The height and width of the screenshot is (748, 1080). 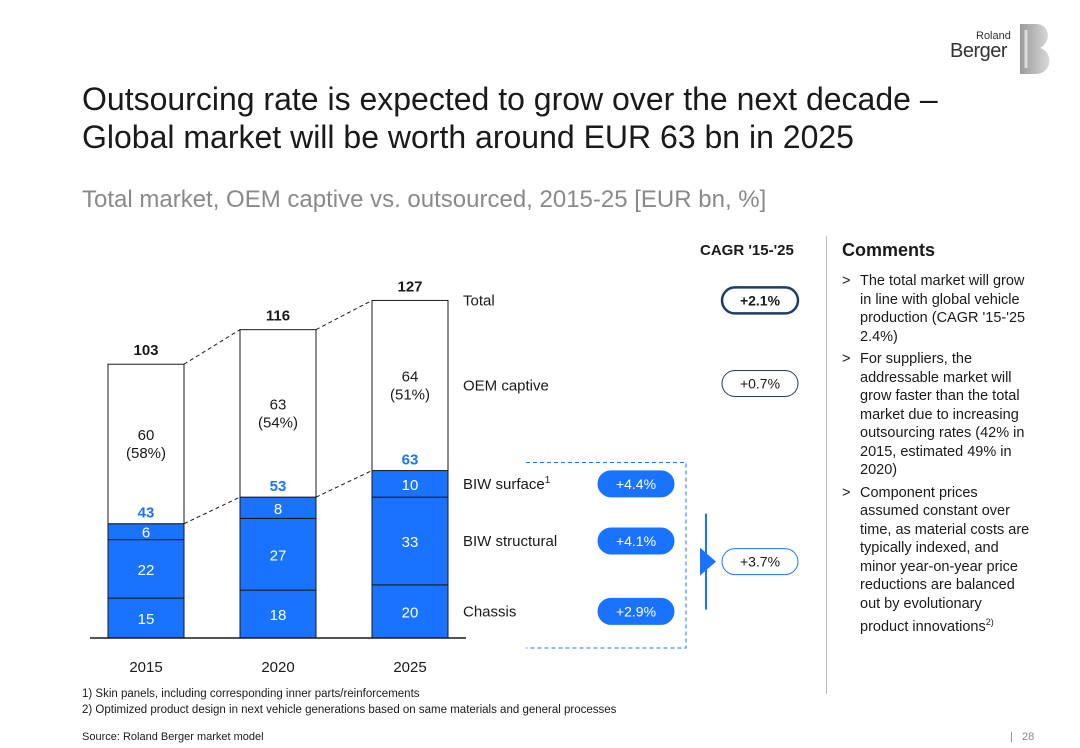 I want to click on outsourced-total-label: 53, so click(x=278, y=486).